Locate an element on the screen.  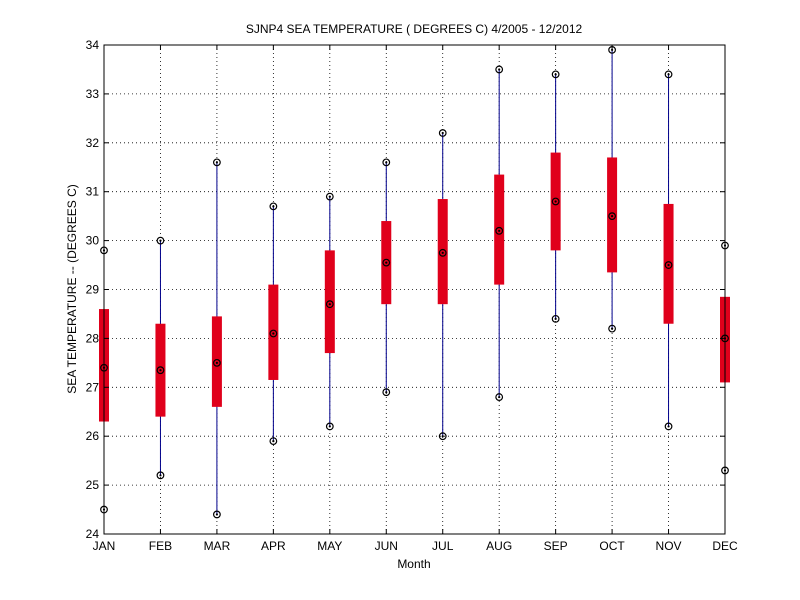
x-tick-label: MAR is located at coordinates (217, 546).